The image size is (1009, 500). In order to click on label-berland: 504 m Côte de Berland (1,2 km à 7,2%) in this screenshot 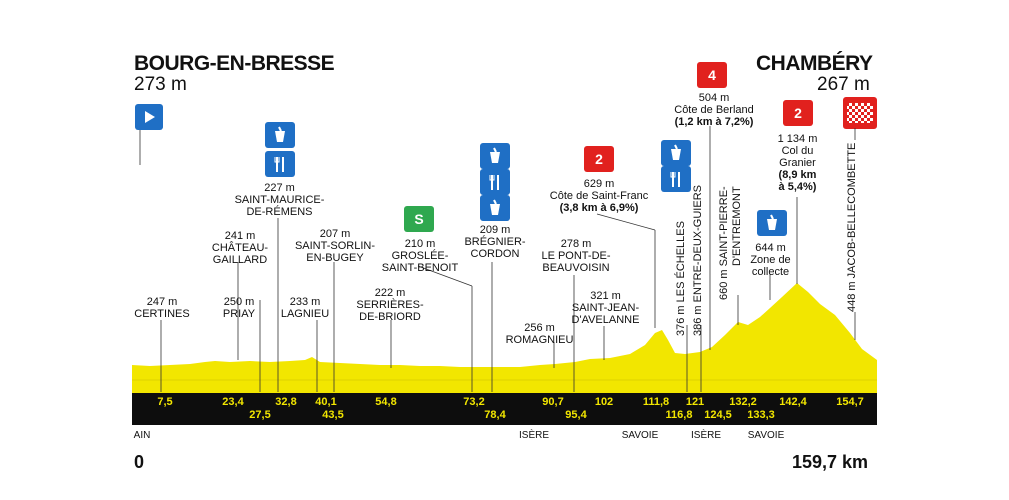, I will do `click(714, 110)`.